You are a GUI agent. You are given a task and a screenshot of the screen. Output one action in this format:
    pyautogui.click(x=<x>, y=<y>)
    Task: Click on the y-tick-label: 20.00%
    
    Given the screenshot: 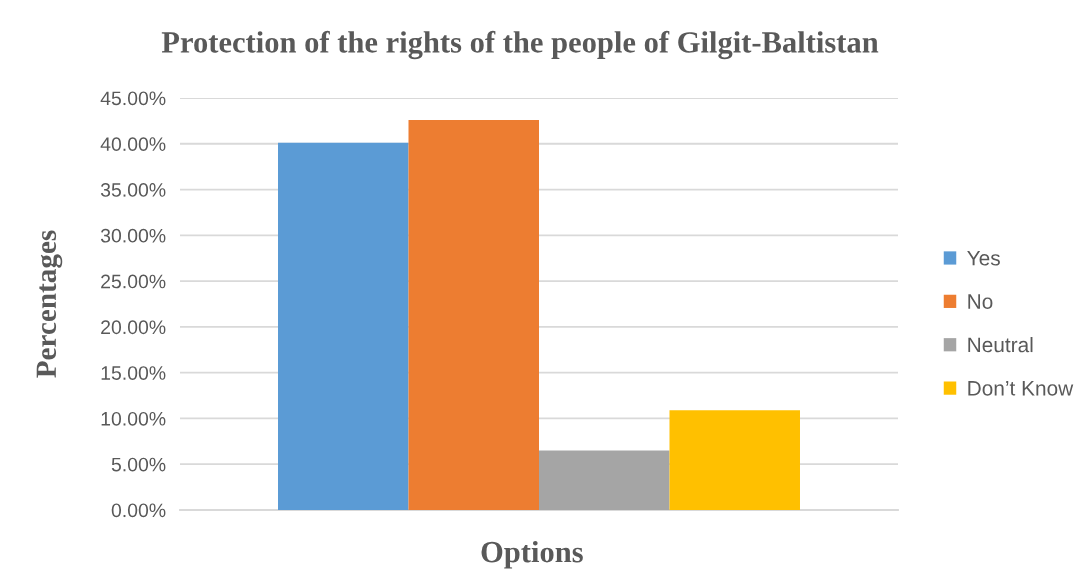 What is the action you would take?
    pyautogui.click(x=133, y=327)
    